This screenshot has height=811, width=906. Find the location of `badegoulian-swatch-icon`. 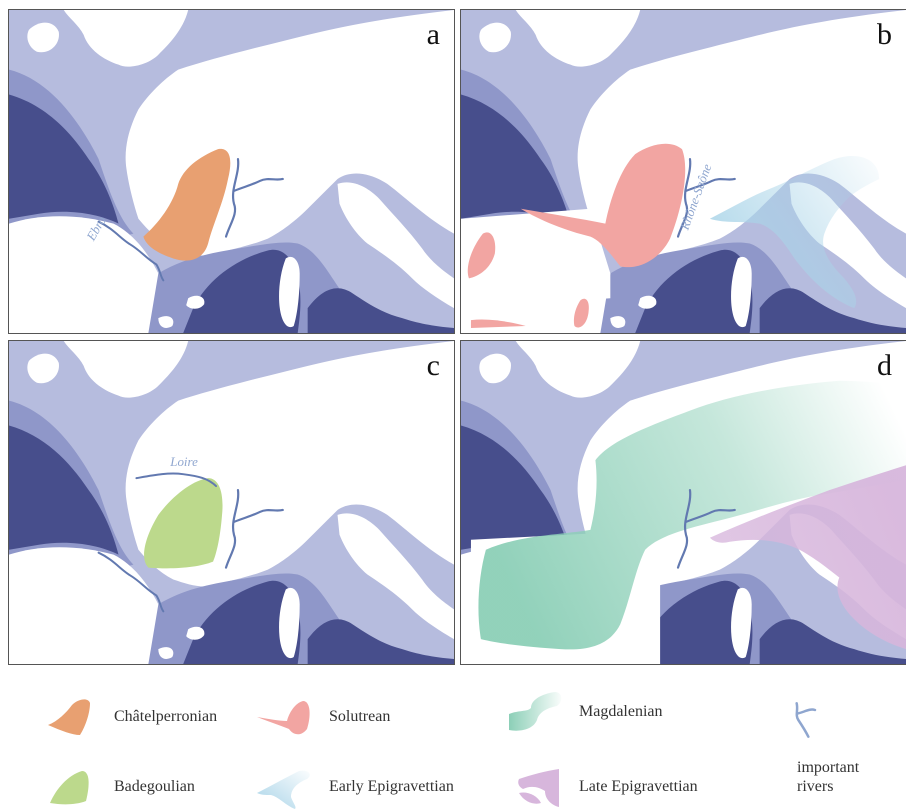

badegoulian-swatch-icon is located at coordinates (69, 788).